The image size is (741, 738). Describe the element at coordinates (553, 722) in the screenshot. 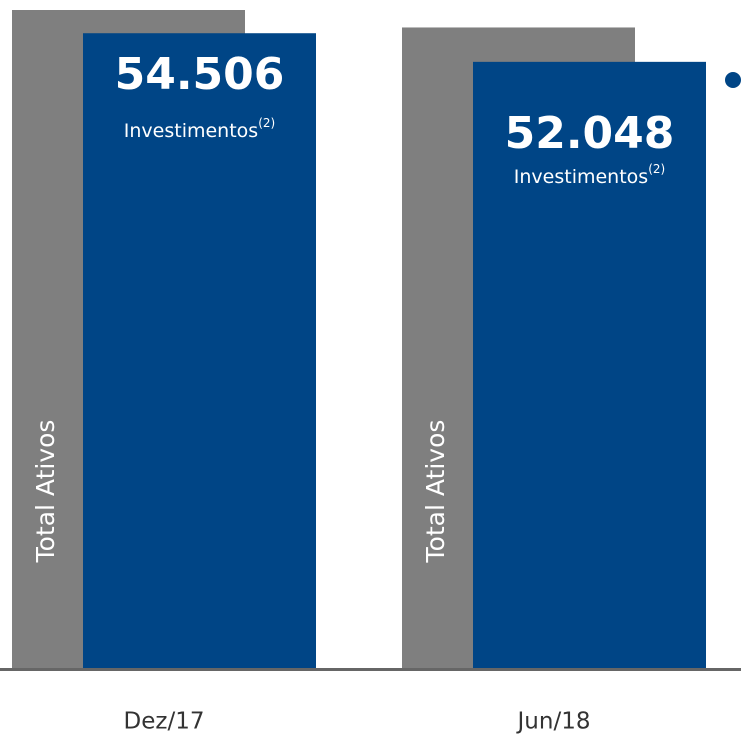

I see `x-tick-label: Jun/18` at that location.